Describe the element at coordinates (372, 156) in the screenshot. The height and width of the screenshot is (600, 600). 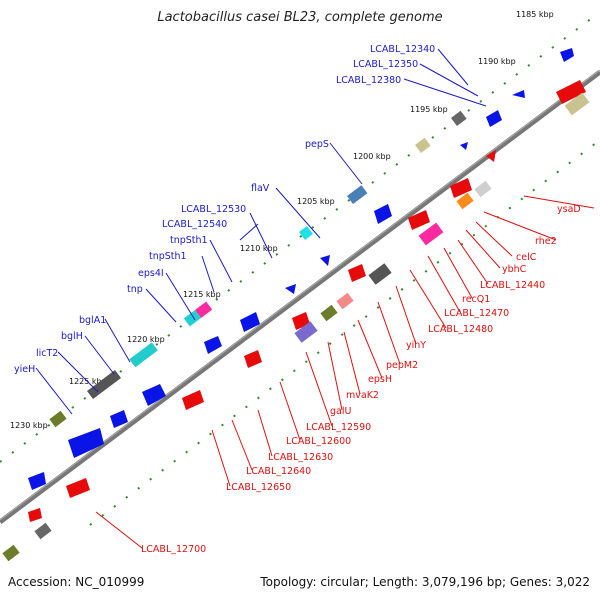
I see `tick-label: 1200 kbp` at that location.